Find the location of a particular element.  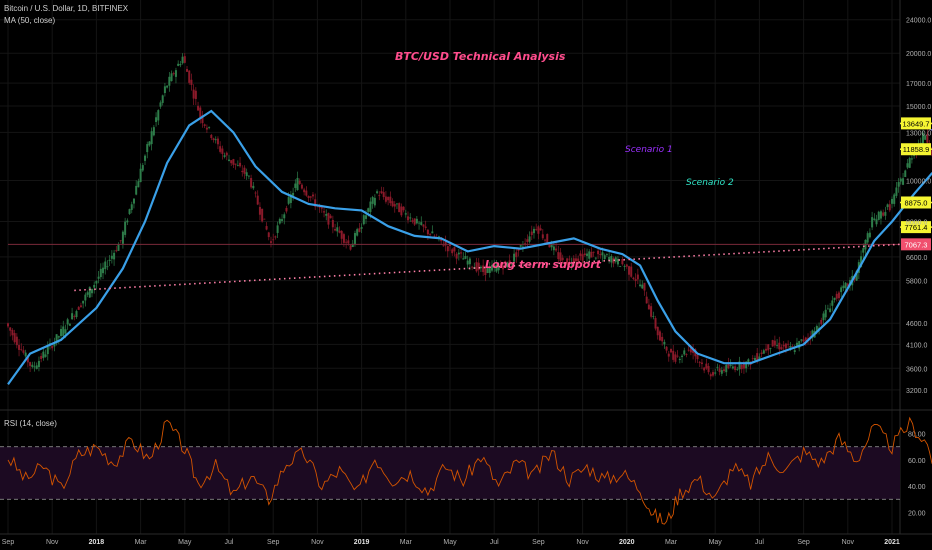

time-tick-label: Nov is located at coordinates (317, 542).